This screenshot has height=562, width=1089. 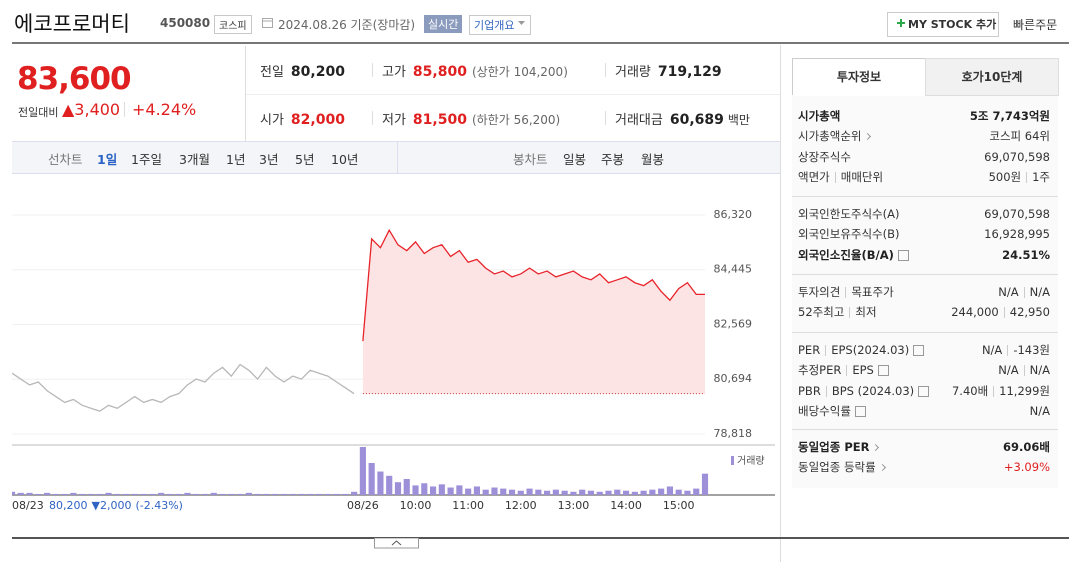 What do you see at coordinates (1017, 214) in the screenshot?
I see `row-value: 69,070,598` at bounding box center [1017, 214].